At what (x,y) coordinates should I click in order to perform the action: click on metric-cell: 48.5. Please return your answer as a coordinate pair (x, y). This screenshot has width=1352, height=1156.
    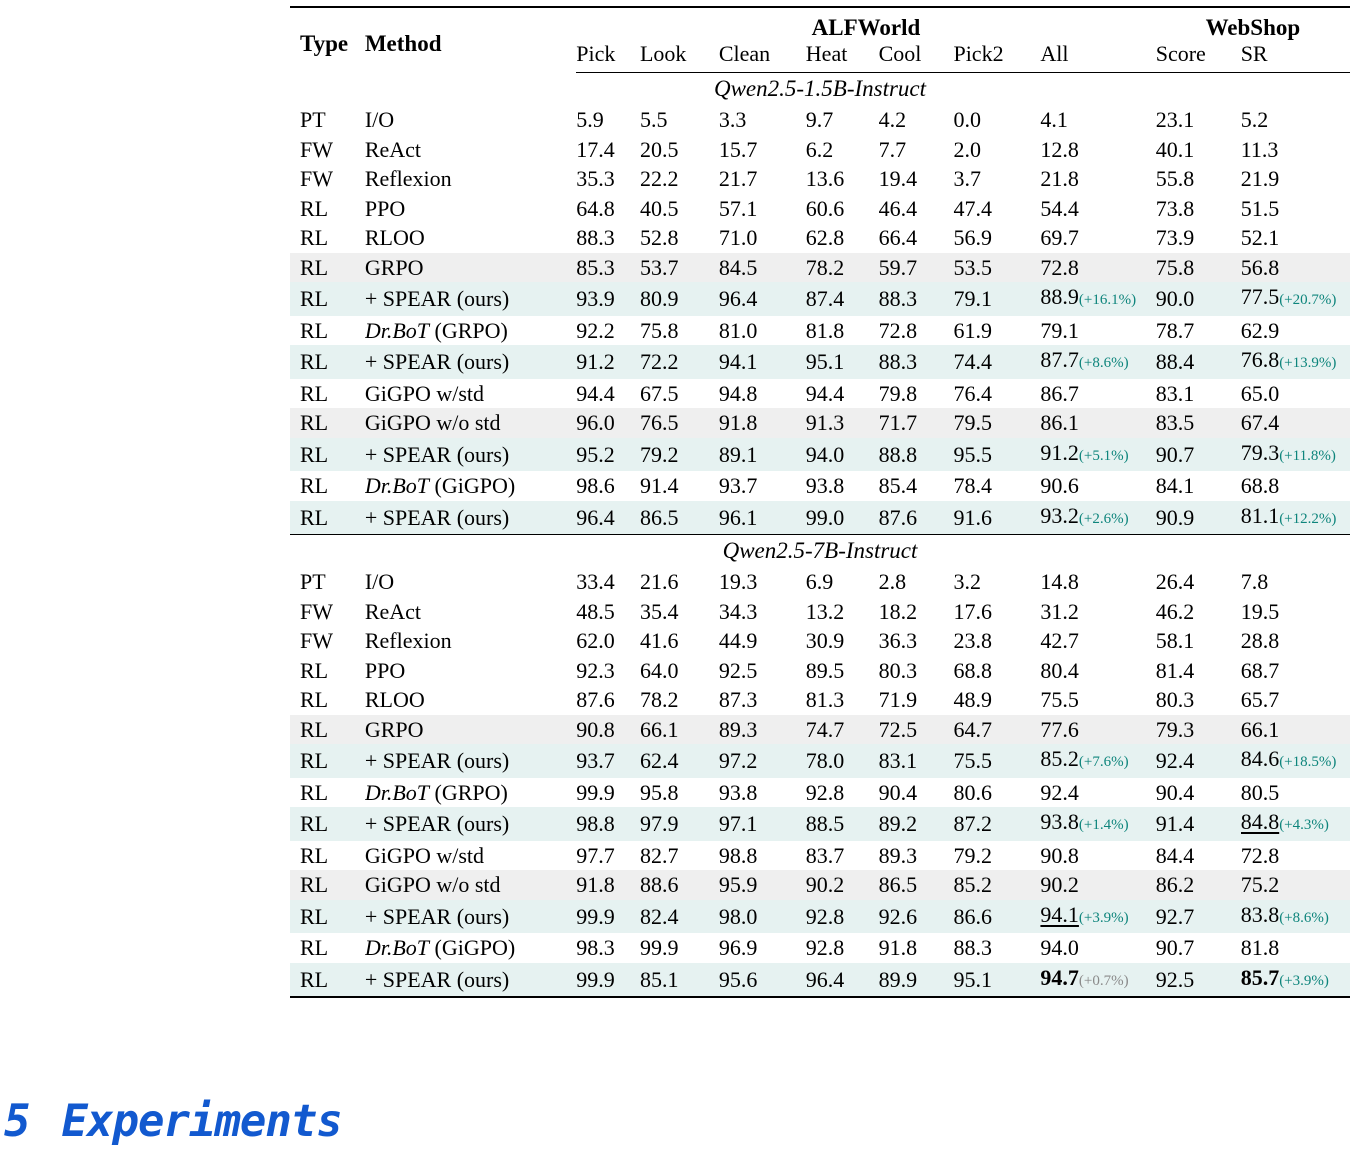
    Looking at the image, I should click on (595, 611).